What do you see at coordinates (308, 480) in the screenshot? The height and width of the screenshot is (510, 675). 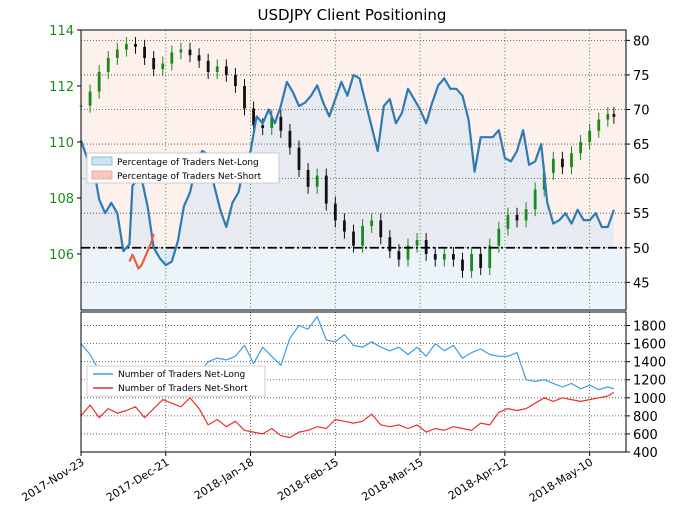 I see `date-tick-label: 2018-Feb-15` at bounding box center [308, 480].